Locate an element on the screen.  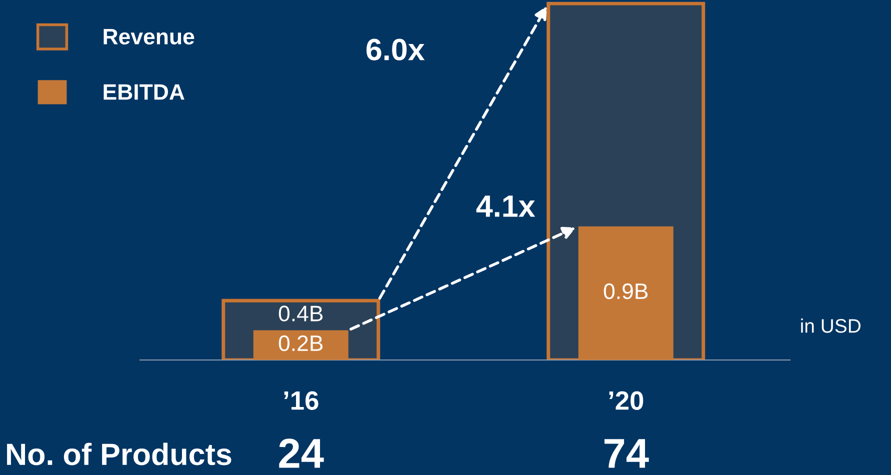
data-label: 0.2B is located at coordinates (300, 343).